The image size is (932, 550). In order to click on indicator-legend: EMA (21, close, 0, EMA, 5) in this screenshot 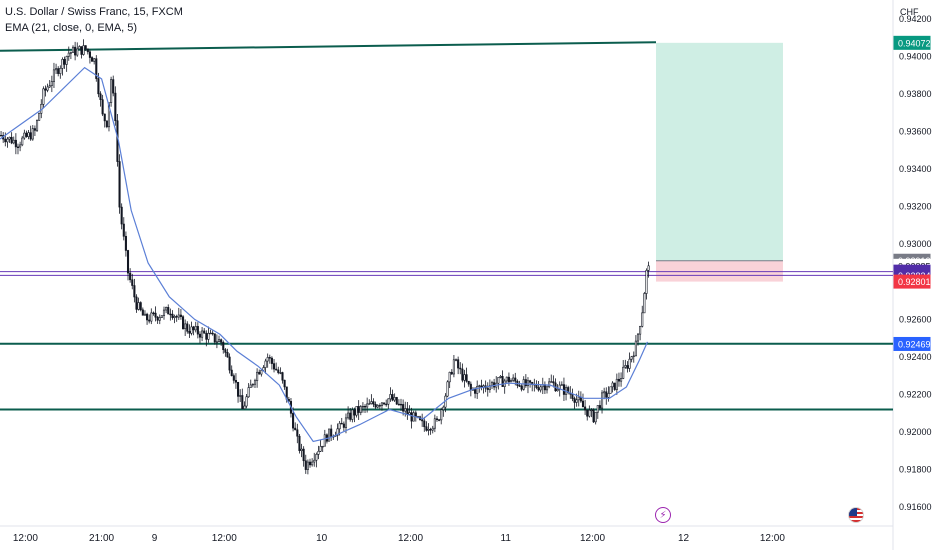, I will do `click(71, 28)`.